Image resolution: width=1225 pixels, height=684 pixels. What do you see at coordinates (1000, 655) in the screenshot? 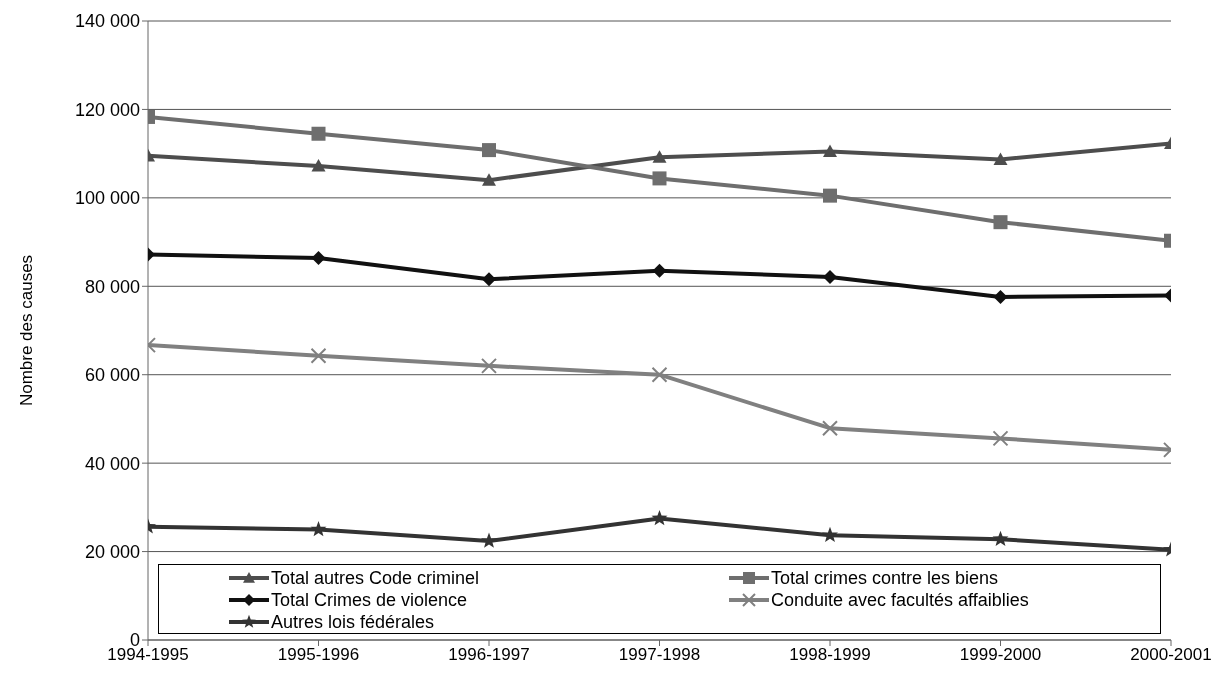
I see `x-tick-label: 1999-2000` at bounding box center [1000, 655].